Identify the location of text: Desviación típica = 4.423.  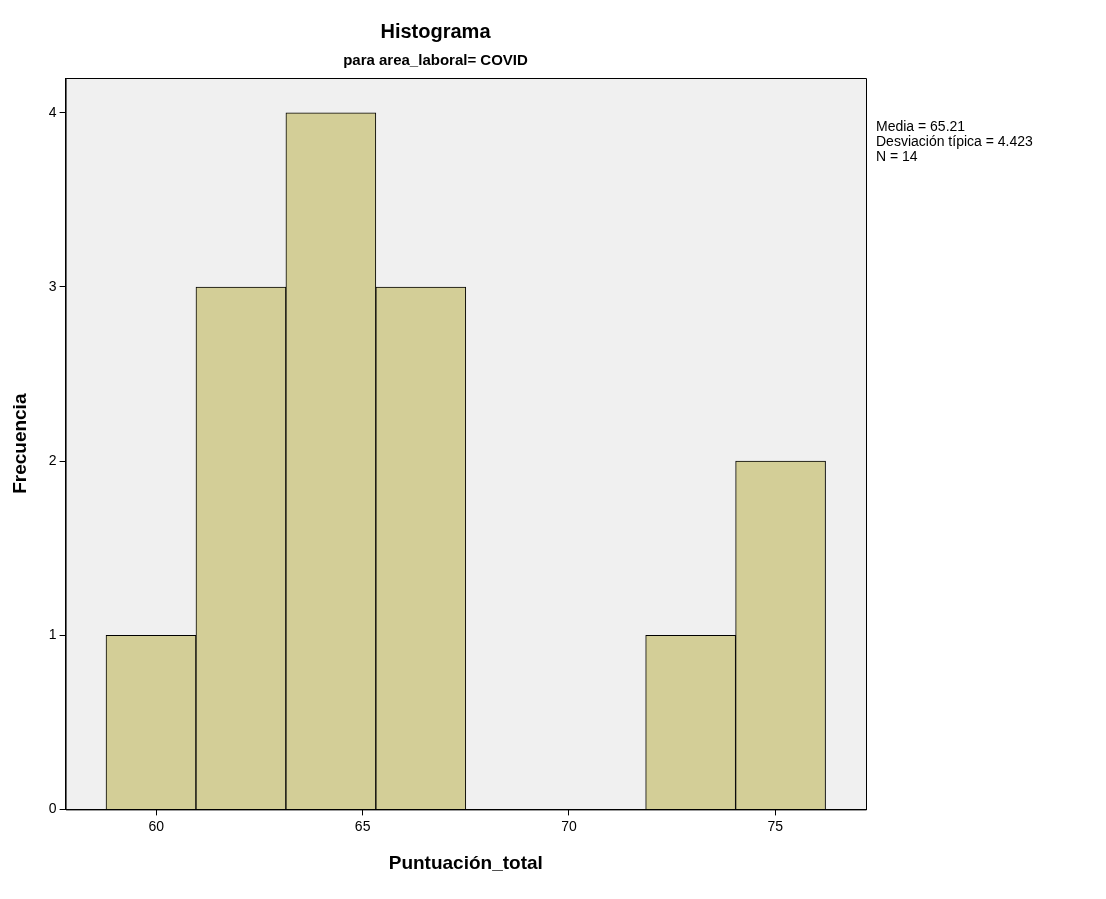
(955, 140).